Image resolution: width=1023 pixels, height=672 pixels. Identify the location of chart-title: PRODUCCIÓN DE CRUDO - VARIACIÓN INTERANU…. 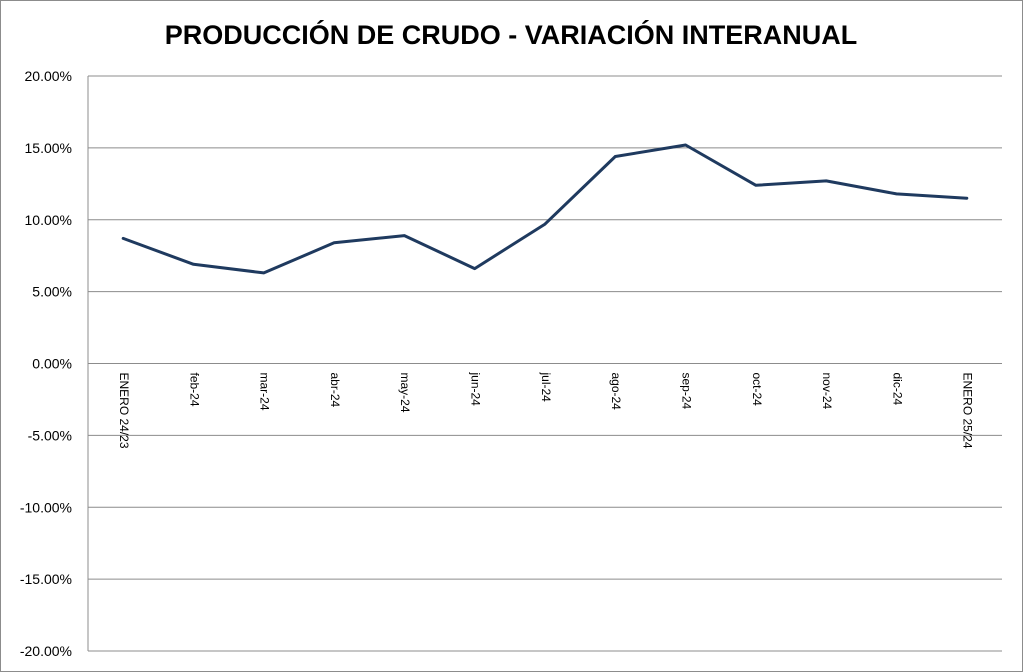
(511, 34).